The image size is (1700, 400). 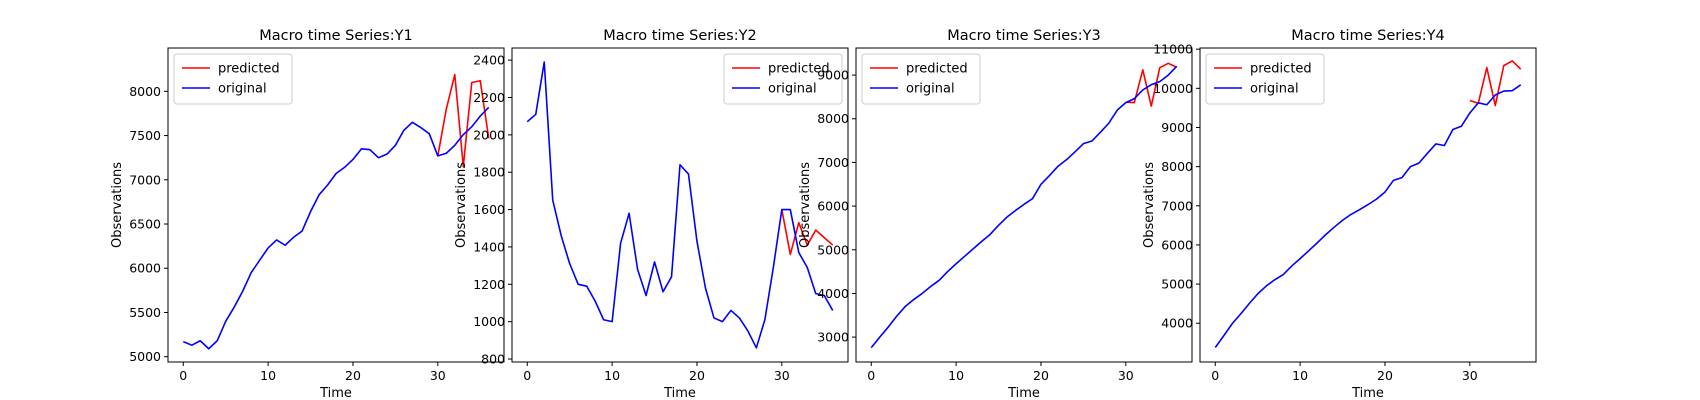 What do you see at coordinates (833, 337) in the screenshot?
I see `y-tick-label: 3000` at bounding box center [833, 337].